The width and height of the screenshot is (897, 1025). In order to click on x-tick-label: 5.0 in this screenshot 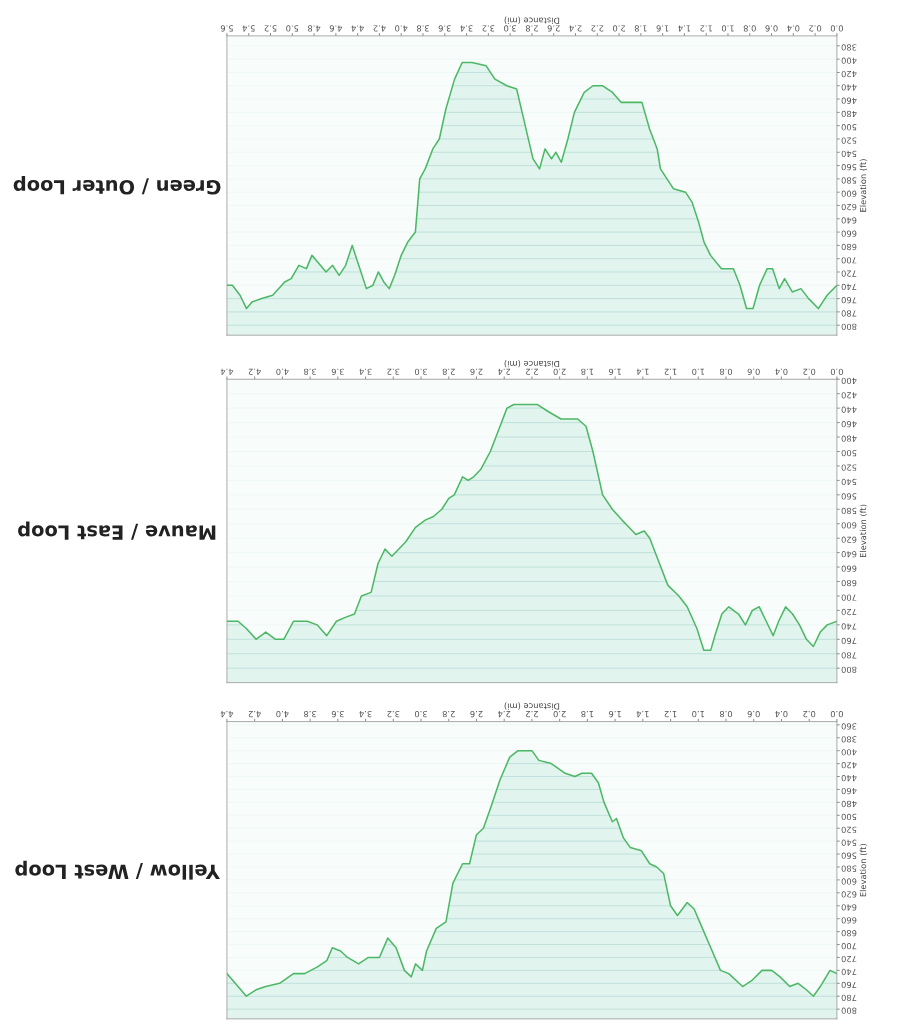, I will do `click(292, 28)`.